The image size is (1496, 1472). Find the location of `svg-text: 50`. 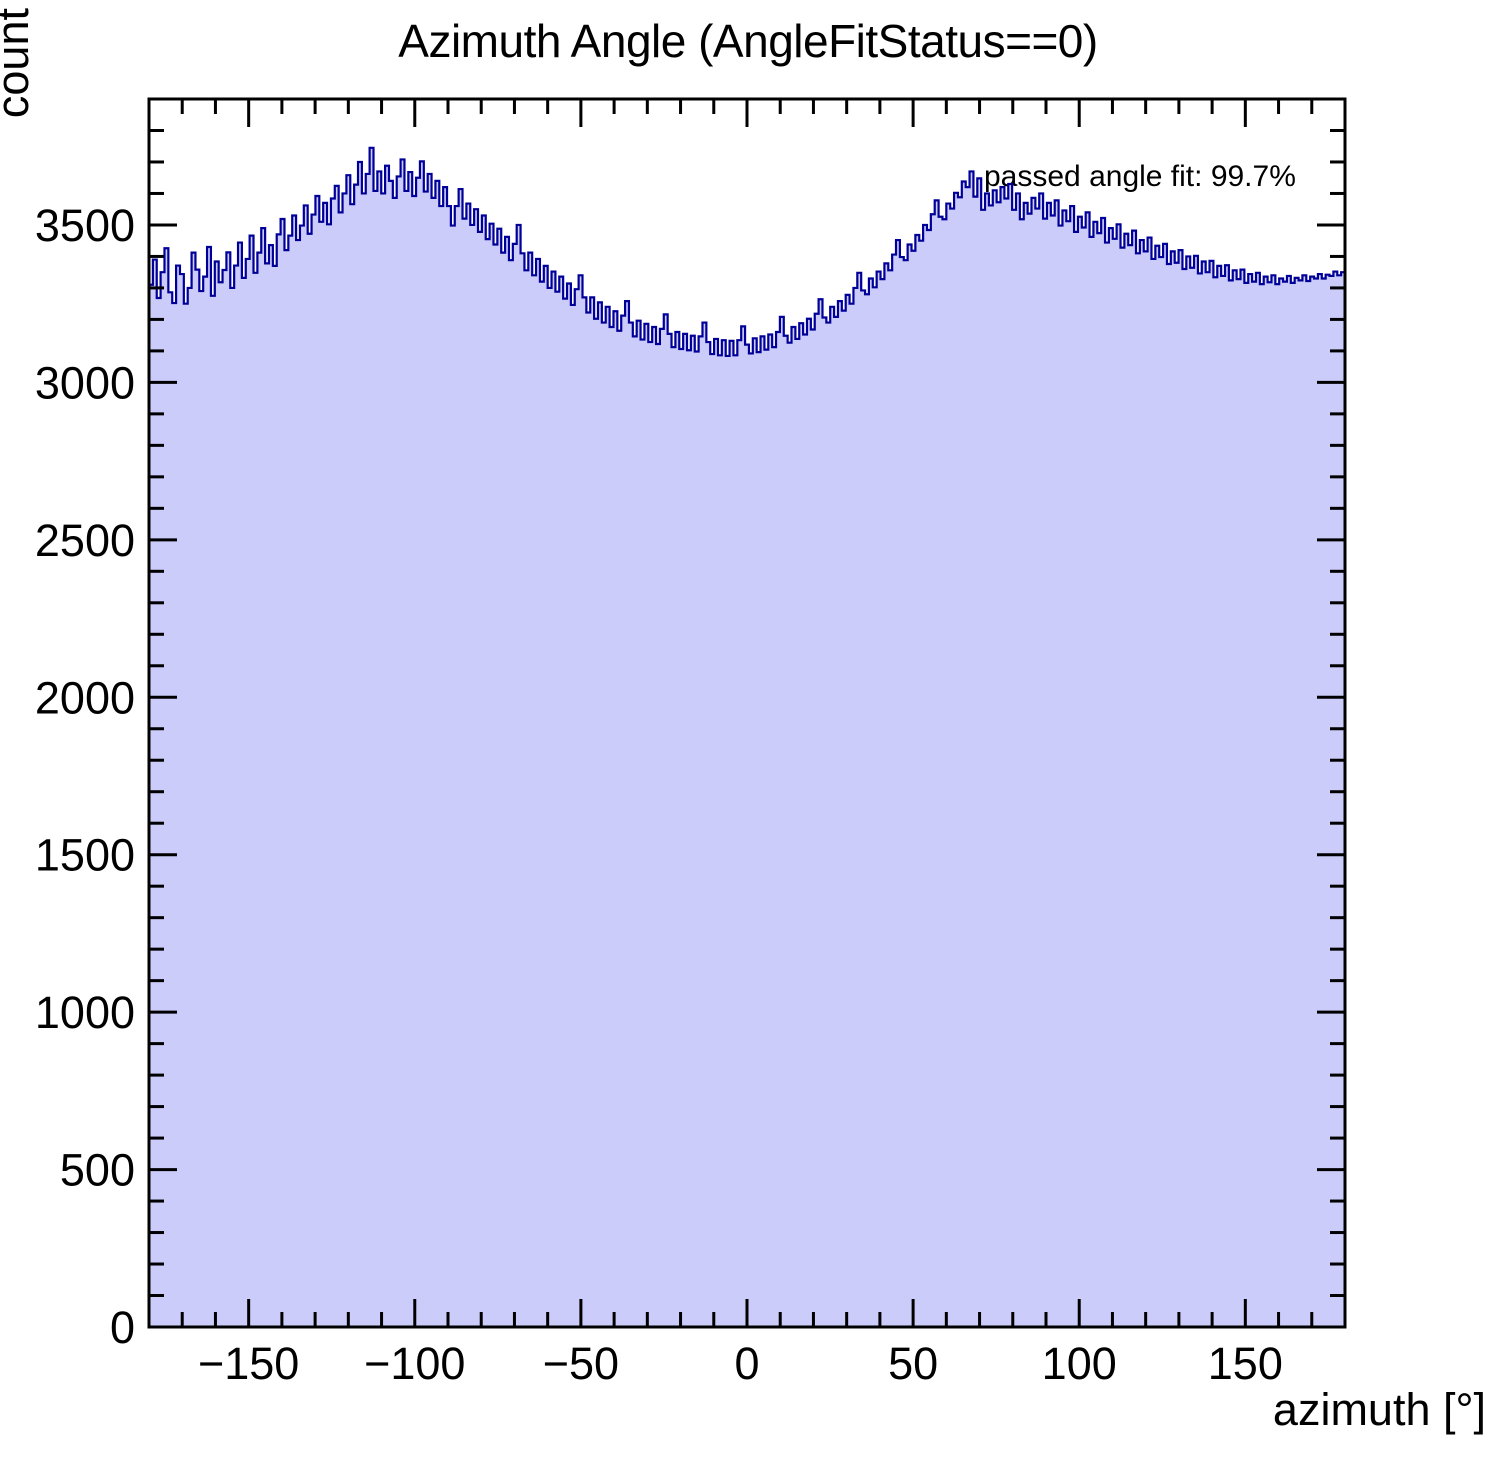

svg-text: 50 is located at coordinates (913, 1363).